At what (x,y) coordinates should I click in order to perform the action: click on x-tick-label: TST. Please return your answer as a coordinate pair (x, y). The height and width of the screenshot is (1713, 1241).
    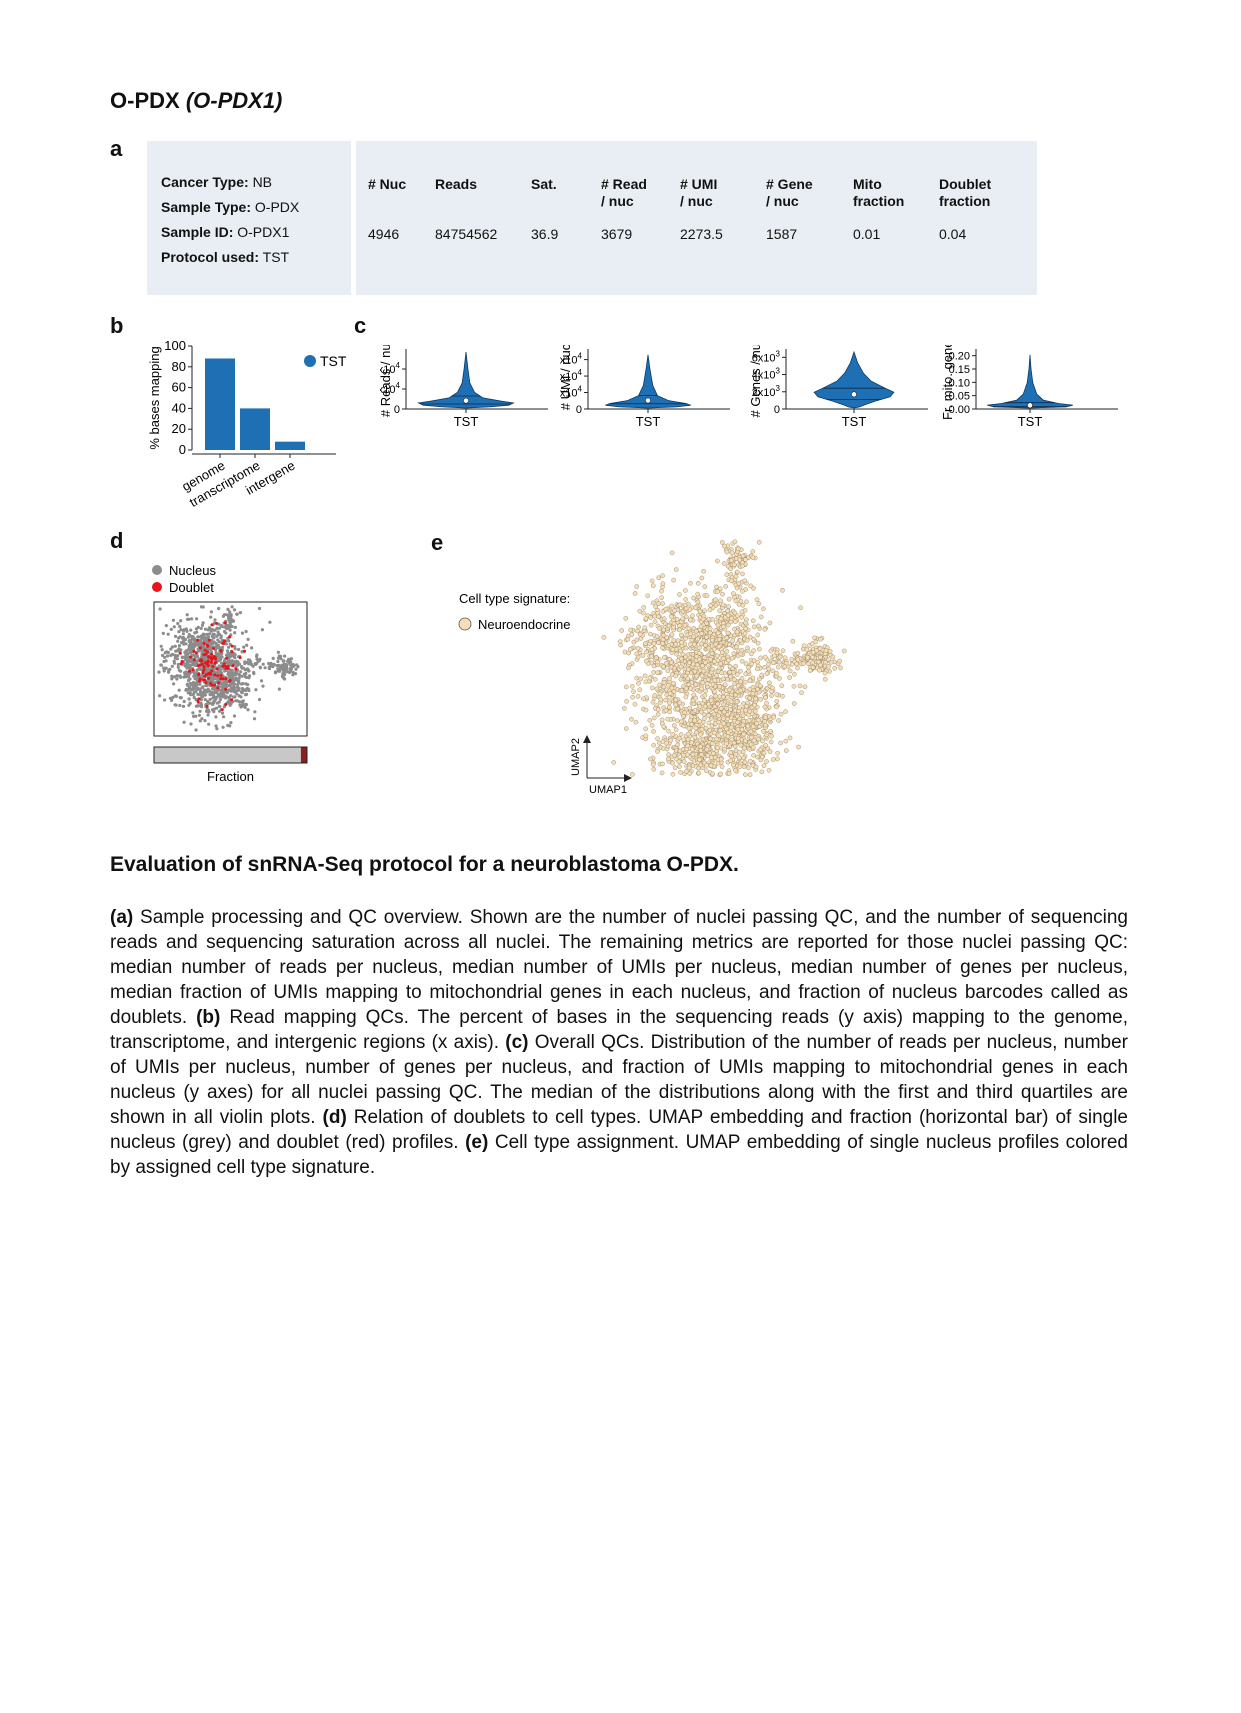
    Looking at the image, I should click on (854, 421).